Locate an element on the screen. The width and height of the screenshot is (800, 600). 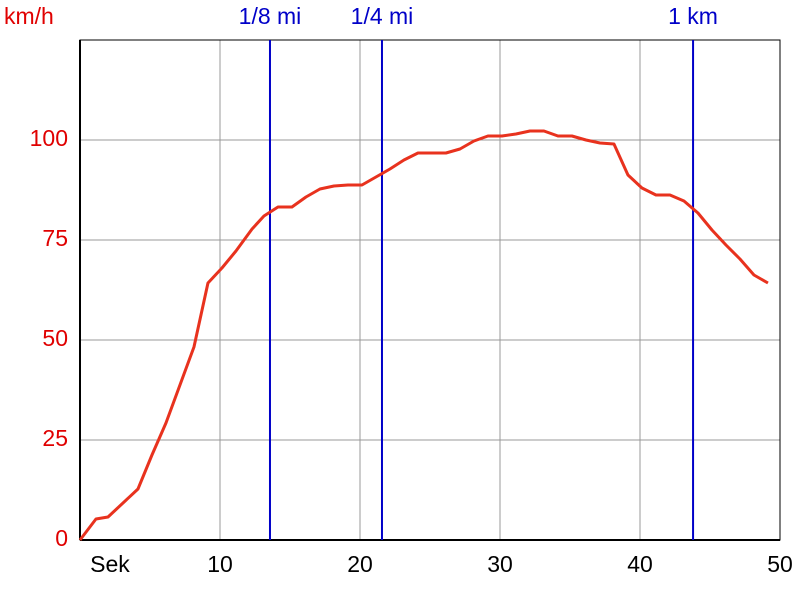
x-tick-label: 30 is located at coordinates (500, 564).